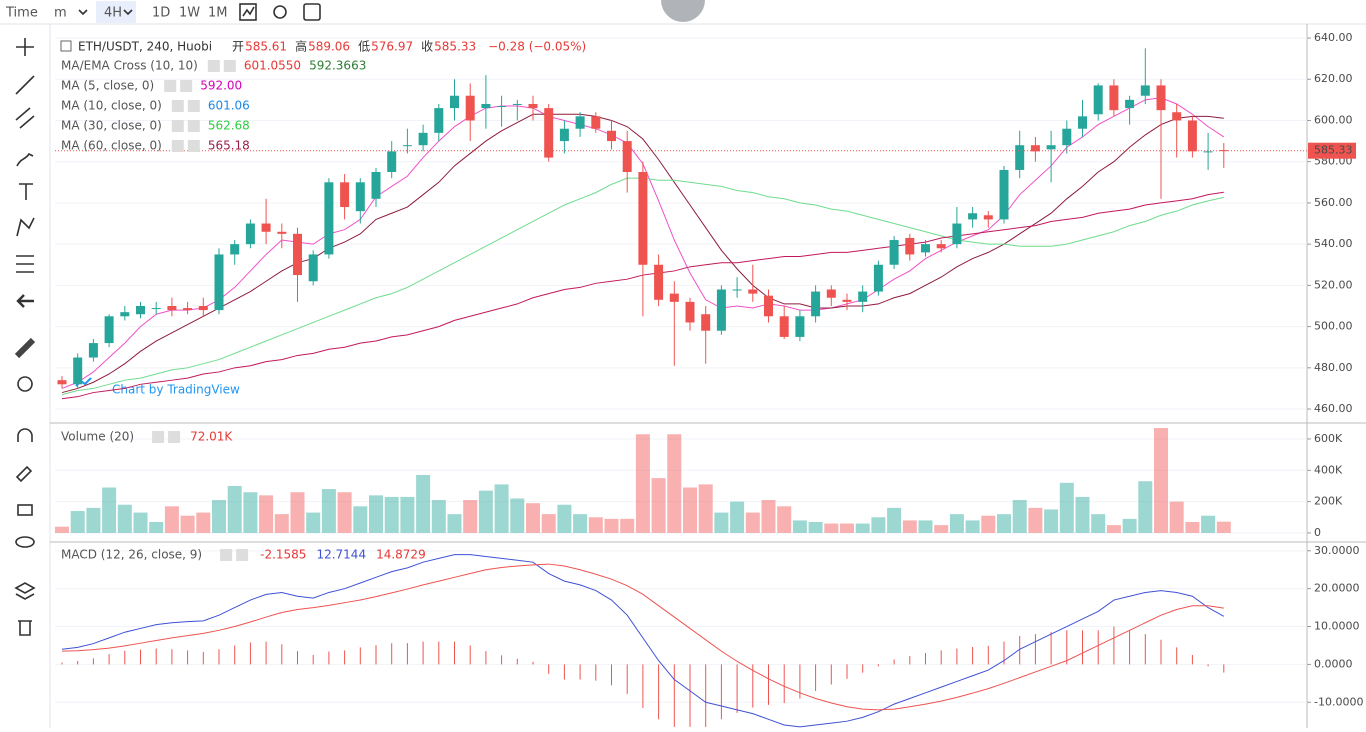 This screenshot has height=732, width=1366. Describe the element at coordinates (1333, 326) in the screenshot. I see `y-tick-label: 500.00` at that location.